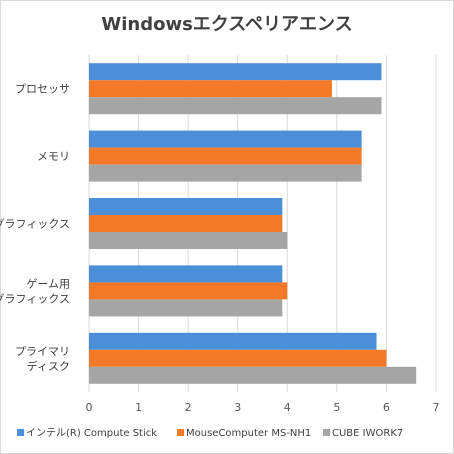  I want to click on x-tick-label-5: 5, so click(336, 407).